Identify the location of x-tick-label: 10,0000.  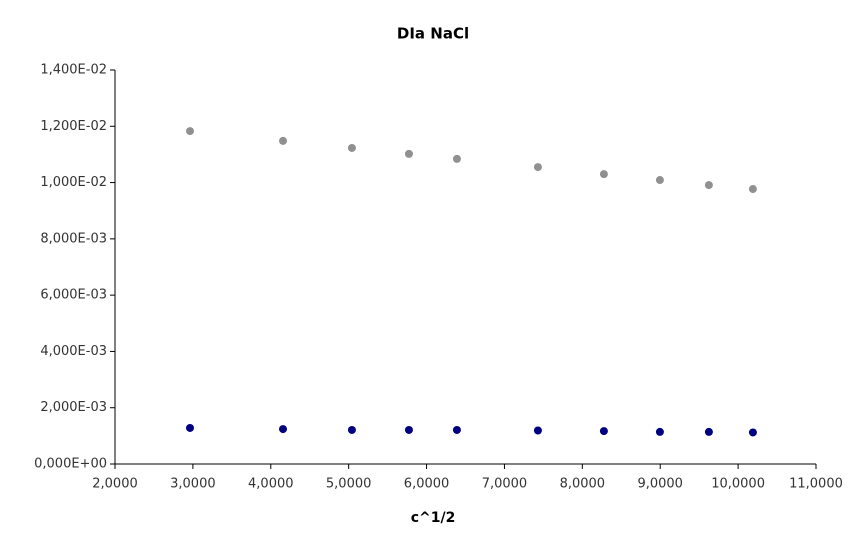
(738, 484).